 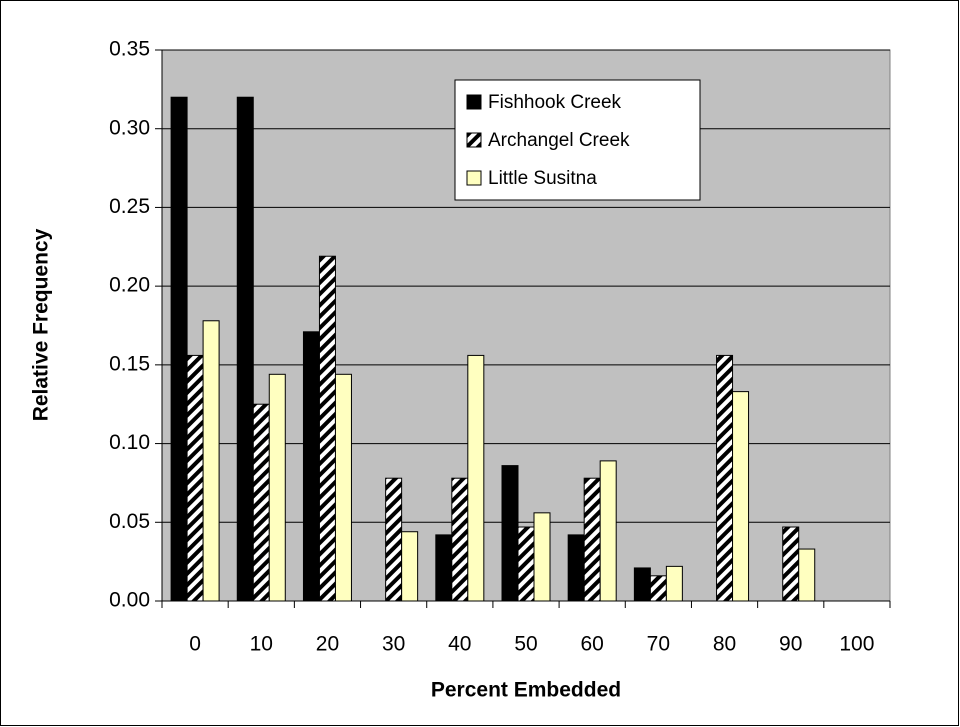 What do you see at coordinates (129, 600) in the screenshot?
I see `y-tick-label: 0.00` at bounding box center [129, 600].